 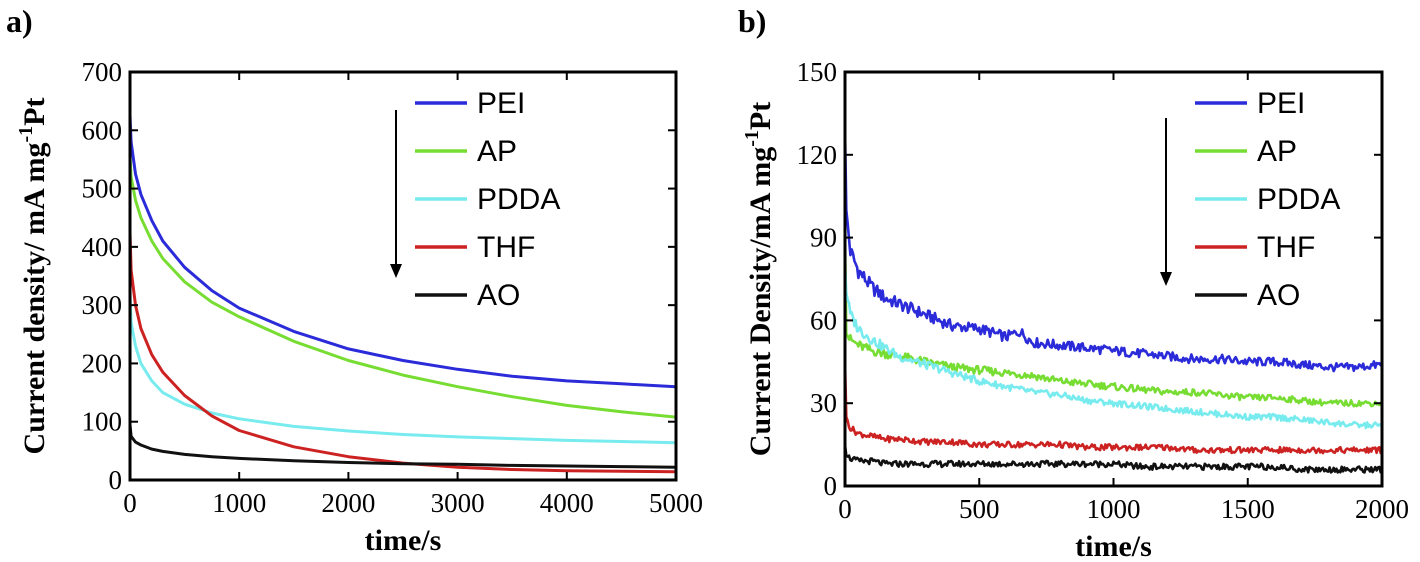 I want to click on series-line-thf, so click(x=1113, y=408).